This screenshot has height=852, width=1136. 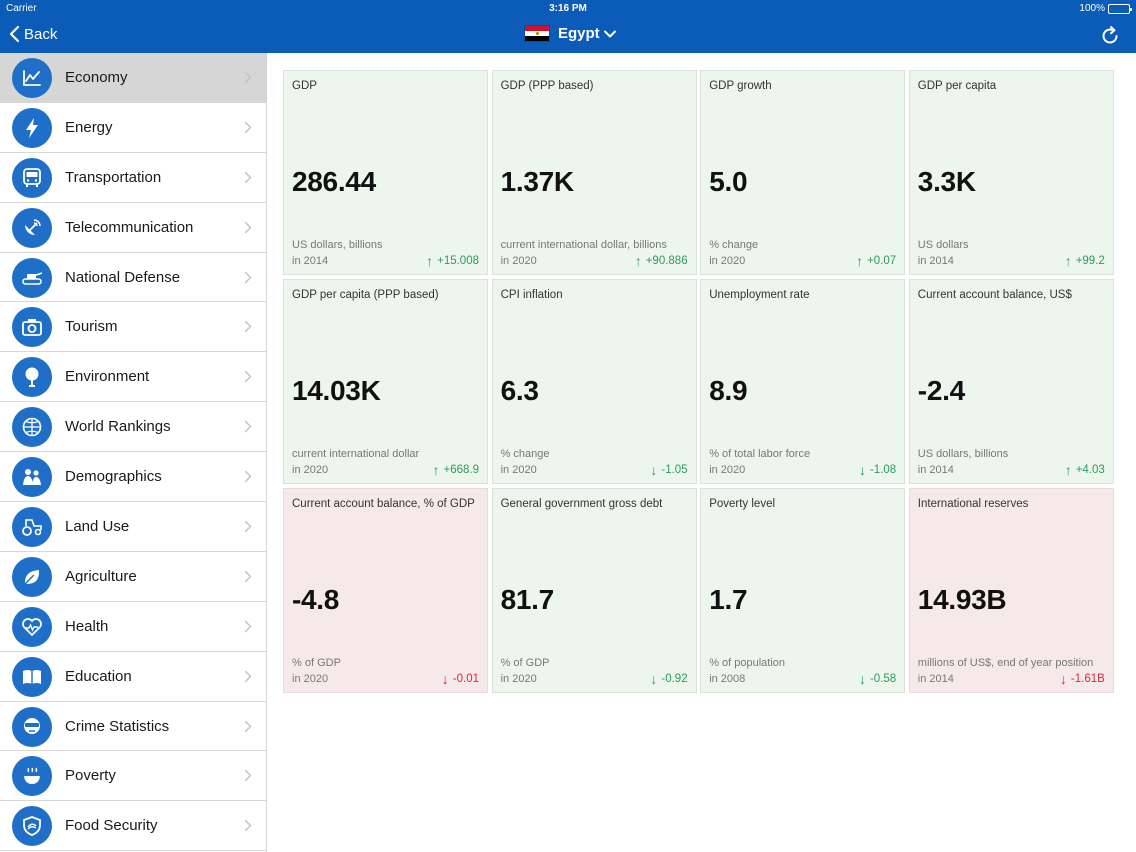 What do you see at coordinates (32, 626) in the screenshot?
I see `heart-icon` at bounding box center [32, 626].